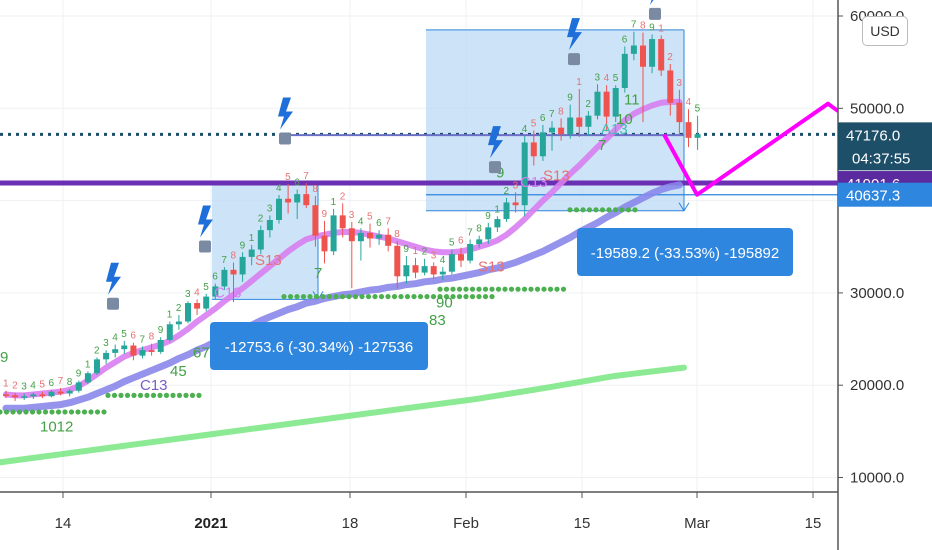 This screenshot has width=932, height=550. I want to click on x-tick-label: 14, so click(63, 523).